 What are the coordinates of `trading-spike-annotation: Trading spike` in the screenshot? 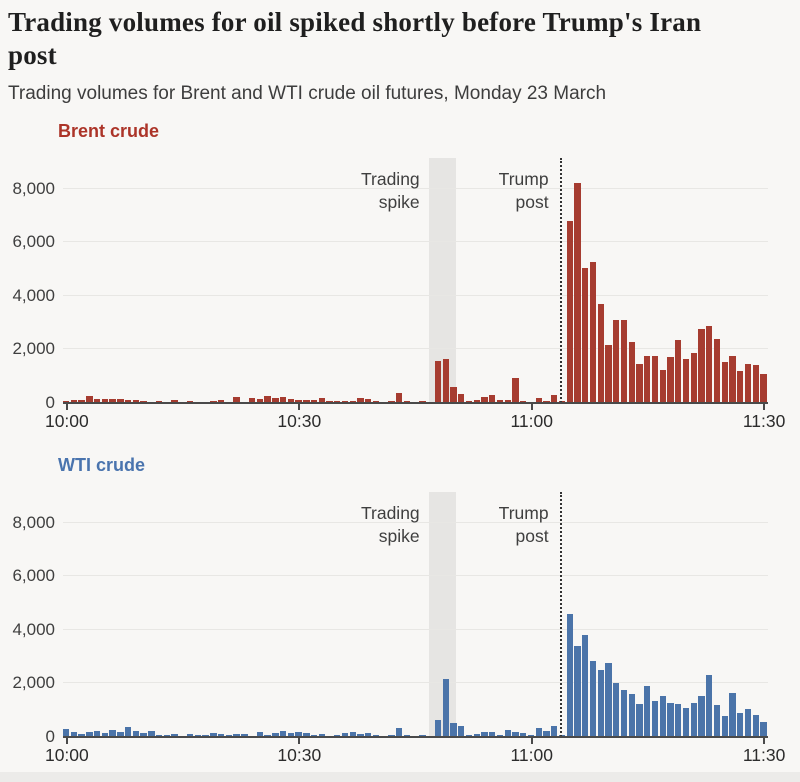 It's located at (390, 190).